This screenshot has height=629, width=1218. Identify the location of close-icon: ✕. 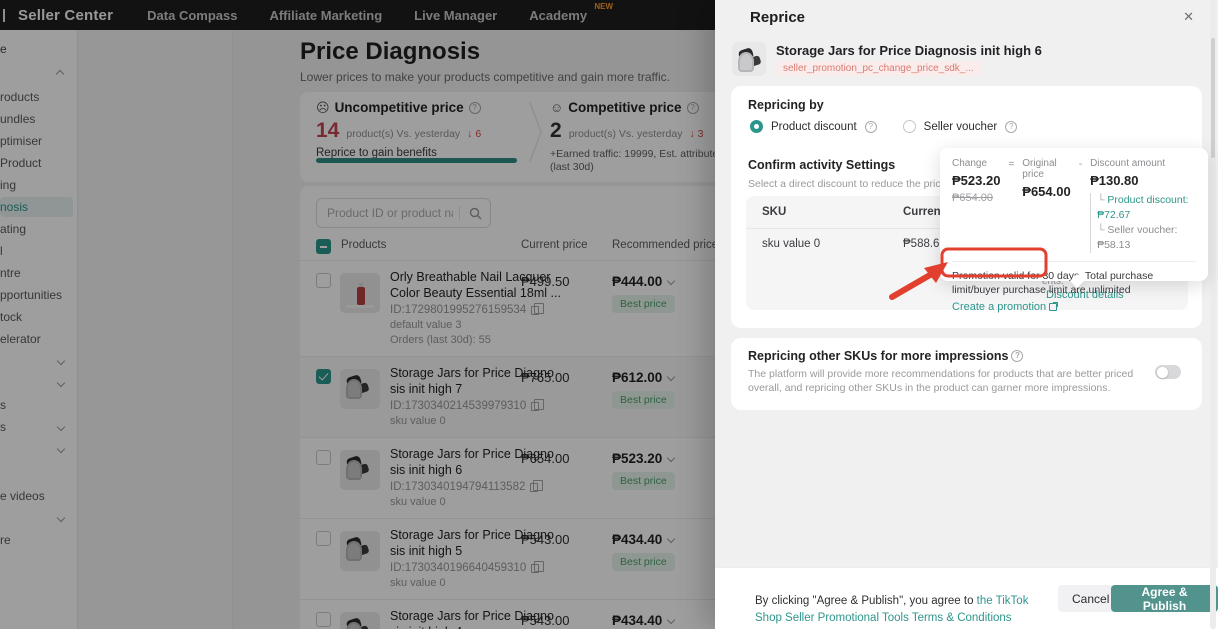
(1188, 16).